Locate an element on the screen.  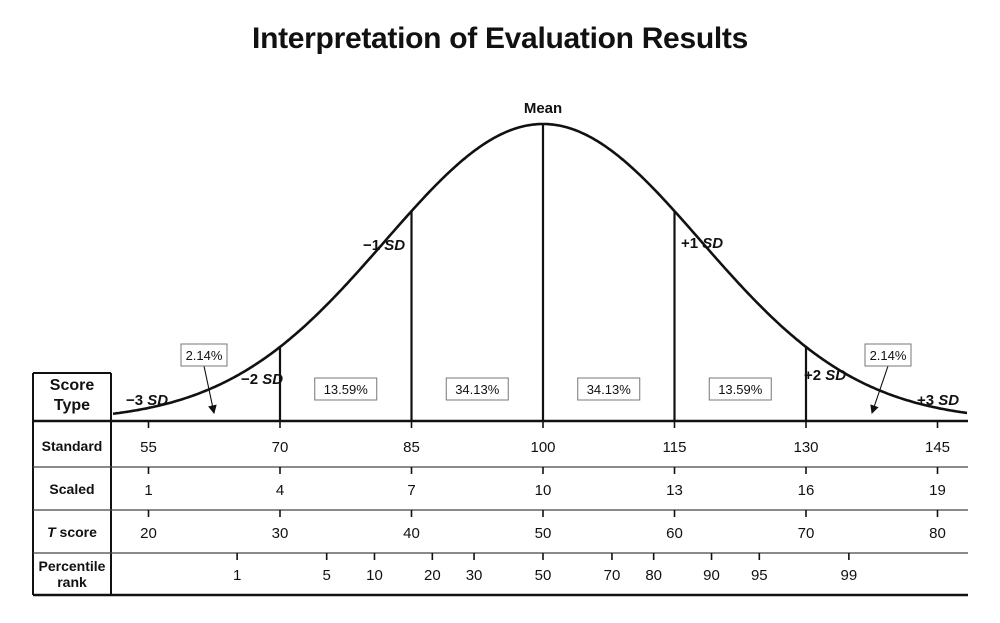
row-label-italic: T is located at coordinates (52, 532).